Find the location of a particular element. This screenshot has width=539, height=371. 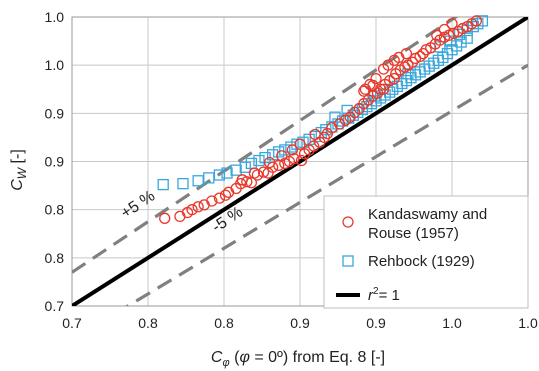

legend-box is located at coordinates (426, 252).